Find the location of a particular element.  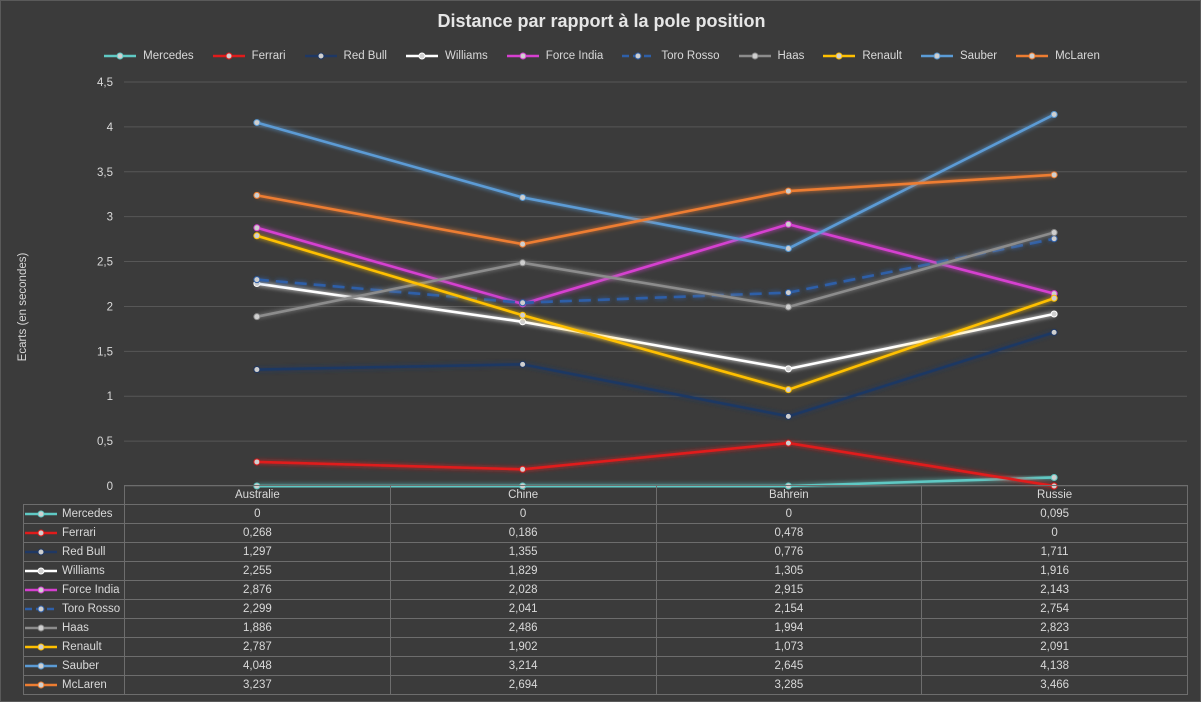

legend-item-ferrari: Ferrari is located at coordinates (249, 56).